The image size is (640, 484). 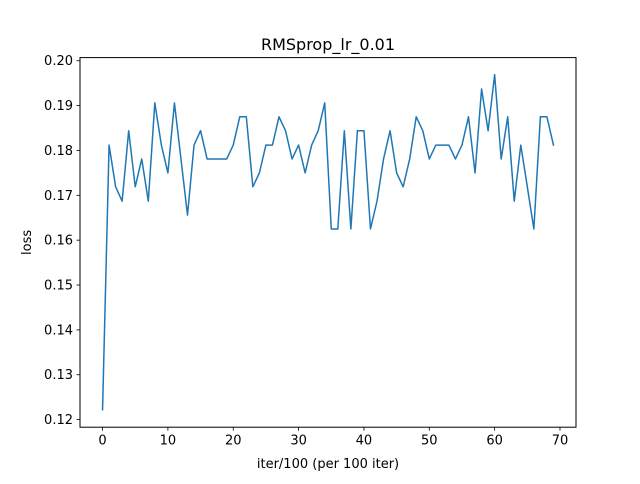 I want to click on y-tick-label: 0.16, so click(x=58, y=241).